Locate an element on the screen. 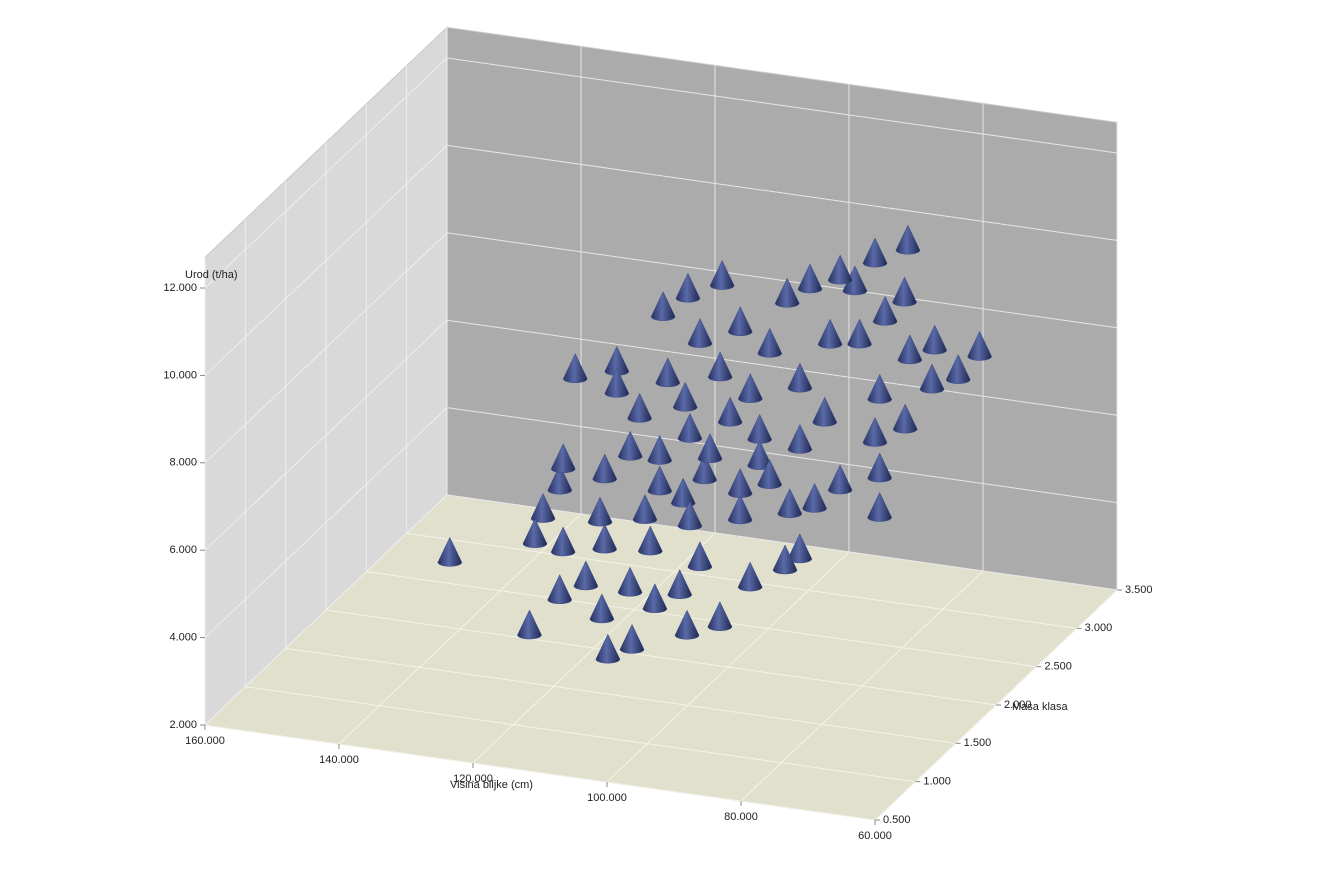  x-tick-label: 60.000 is located at coordinates (875, 836).